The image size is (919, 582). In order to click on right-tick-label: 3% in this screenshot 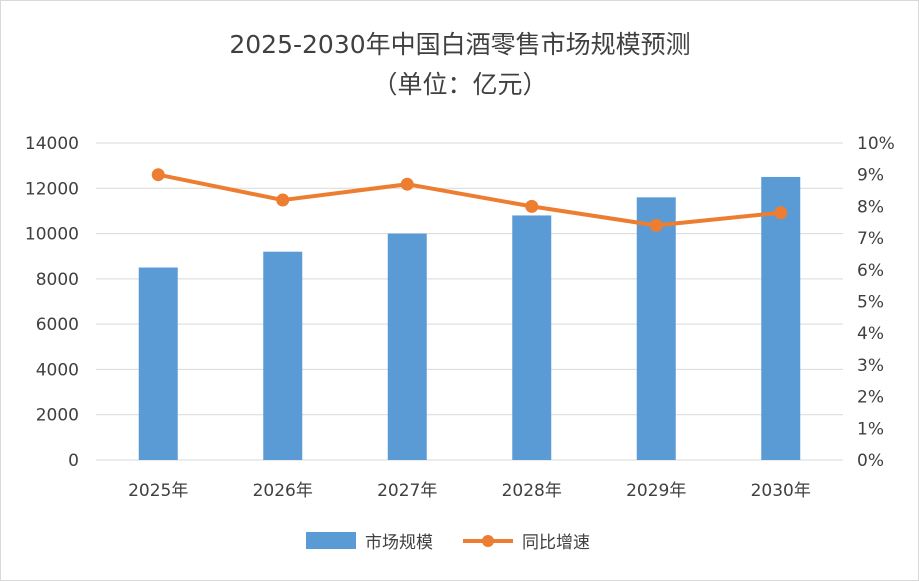, I will do `click(870, 366)`.